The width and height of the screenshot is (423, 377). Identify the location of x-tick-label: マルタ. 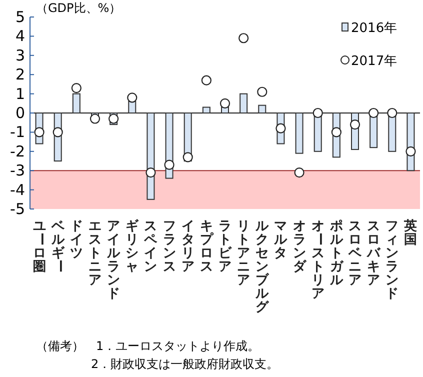
(280, 240).